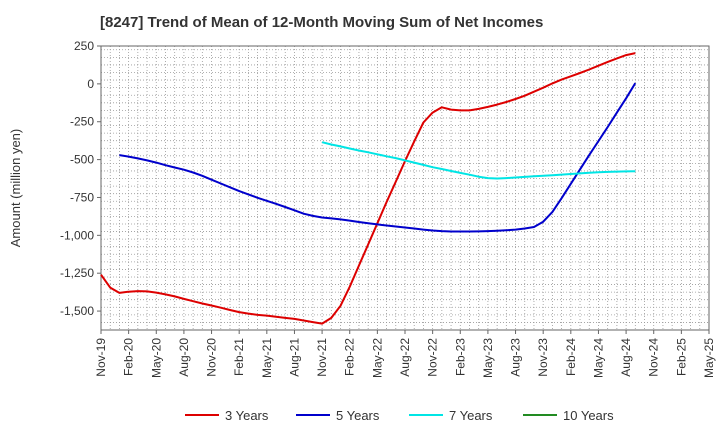  I want to click on y-tick-label: -250, so click(82, 122).